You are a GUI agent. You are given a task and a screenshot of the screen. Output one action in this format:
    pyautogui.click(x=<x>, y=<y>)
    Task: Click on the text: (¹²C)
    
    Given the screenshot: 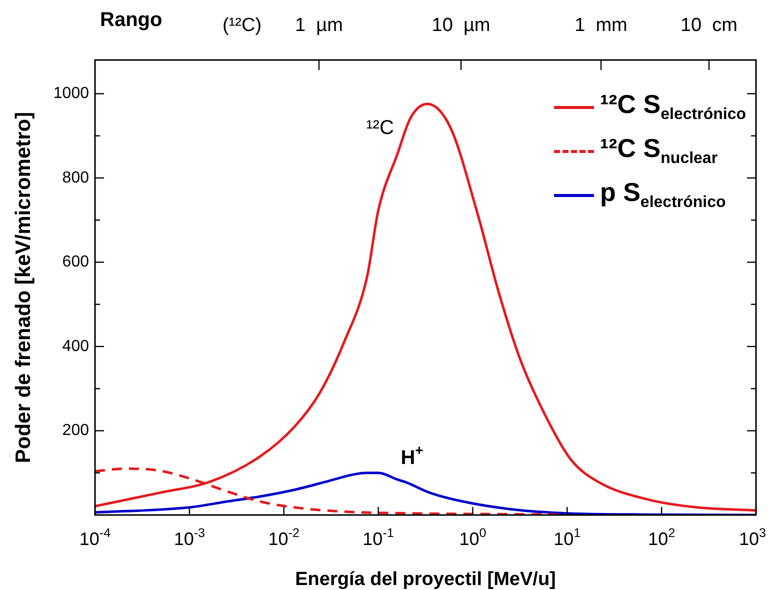 What is the action you would take?
    pyautogui.click(x=242, y=25)
    